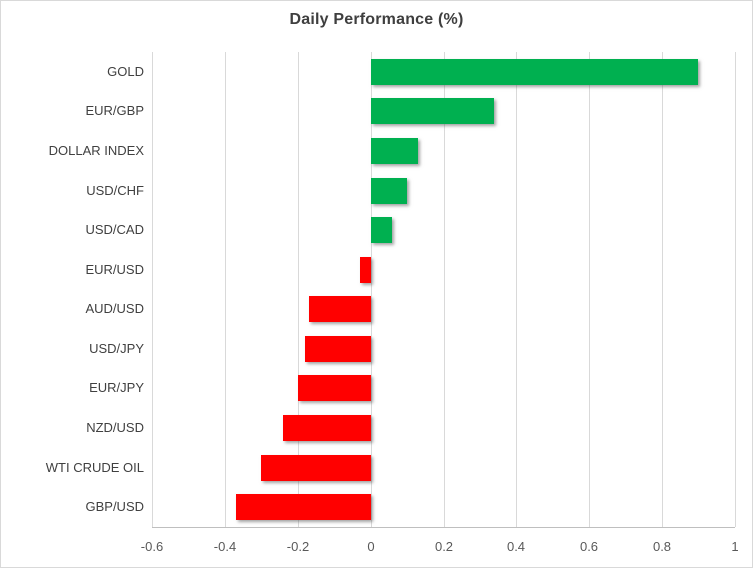 The image size is (753, 568). What do you see at coordinates (116, 388) in the screenshot?
I see `category-label-eur-jpy: EUR/JPY` at bounding box center [116, 388].